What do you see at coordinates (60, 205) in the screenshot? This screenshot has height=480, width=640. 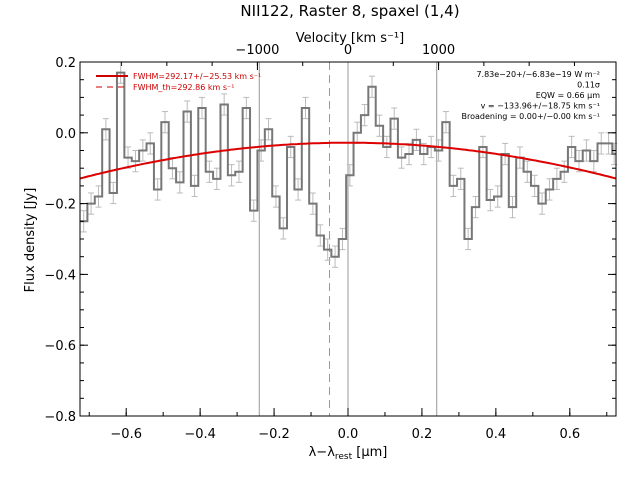 I see `y-tick-label-3: −0.2` at bounding box center [60, 205].